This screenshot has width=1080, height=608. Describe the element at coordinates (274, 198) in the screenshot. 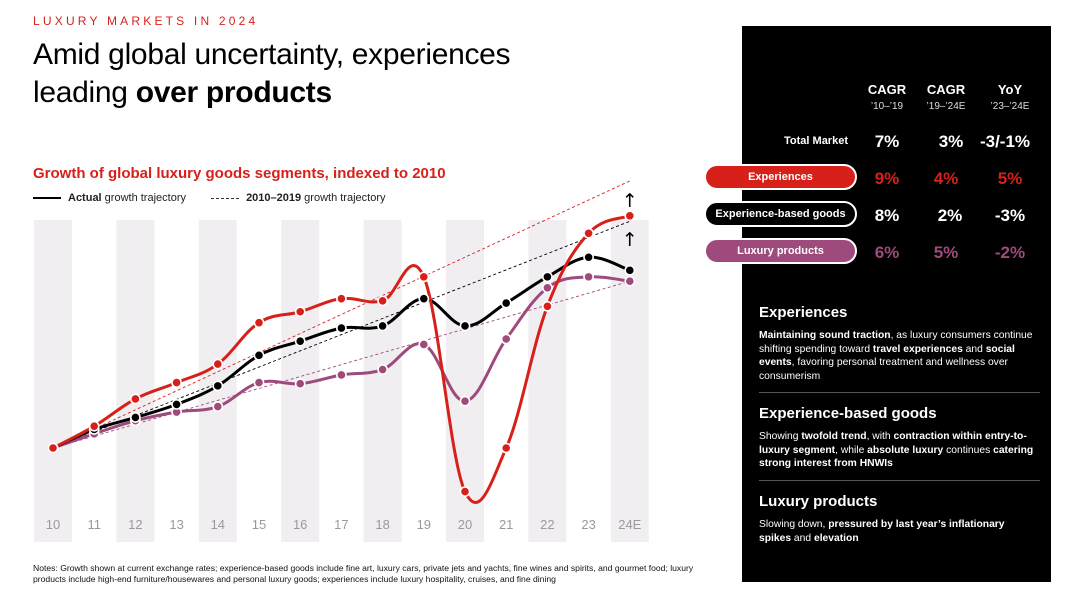

I see `legend-trend-bold: 2010–2019` at that location.